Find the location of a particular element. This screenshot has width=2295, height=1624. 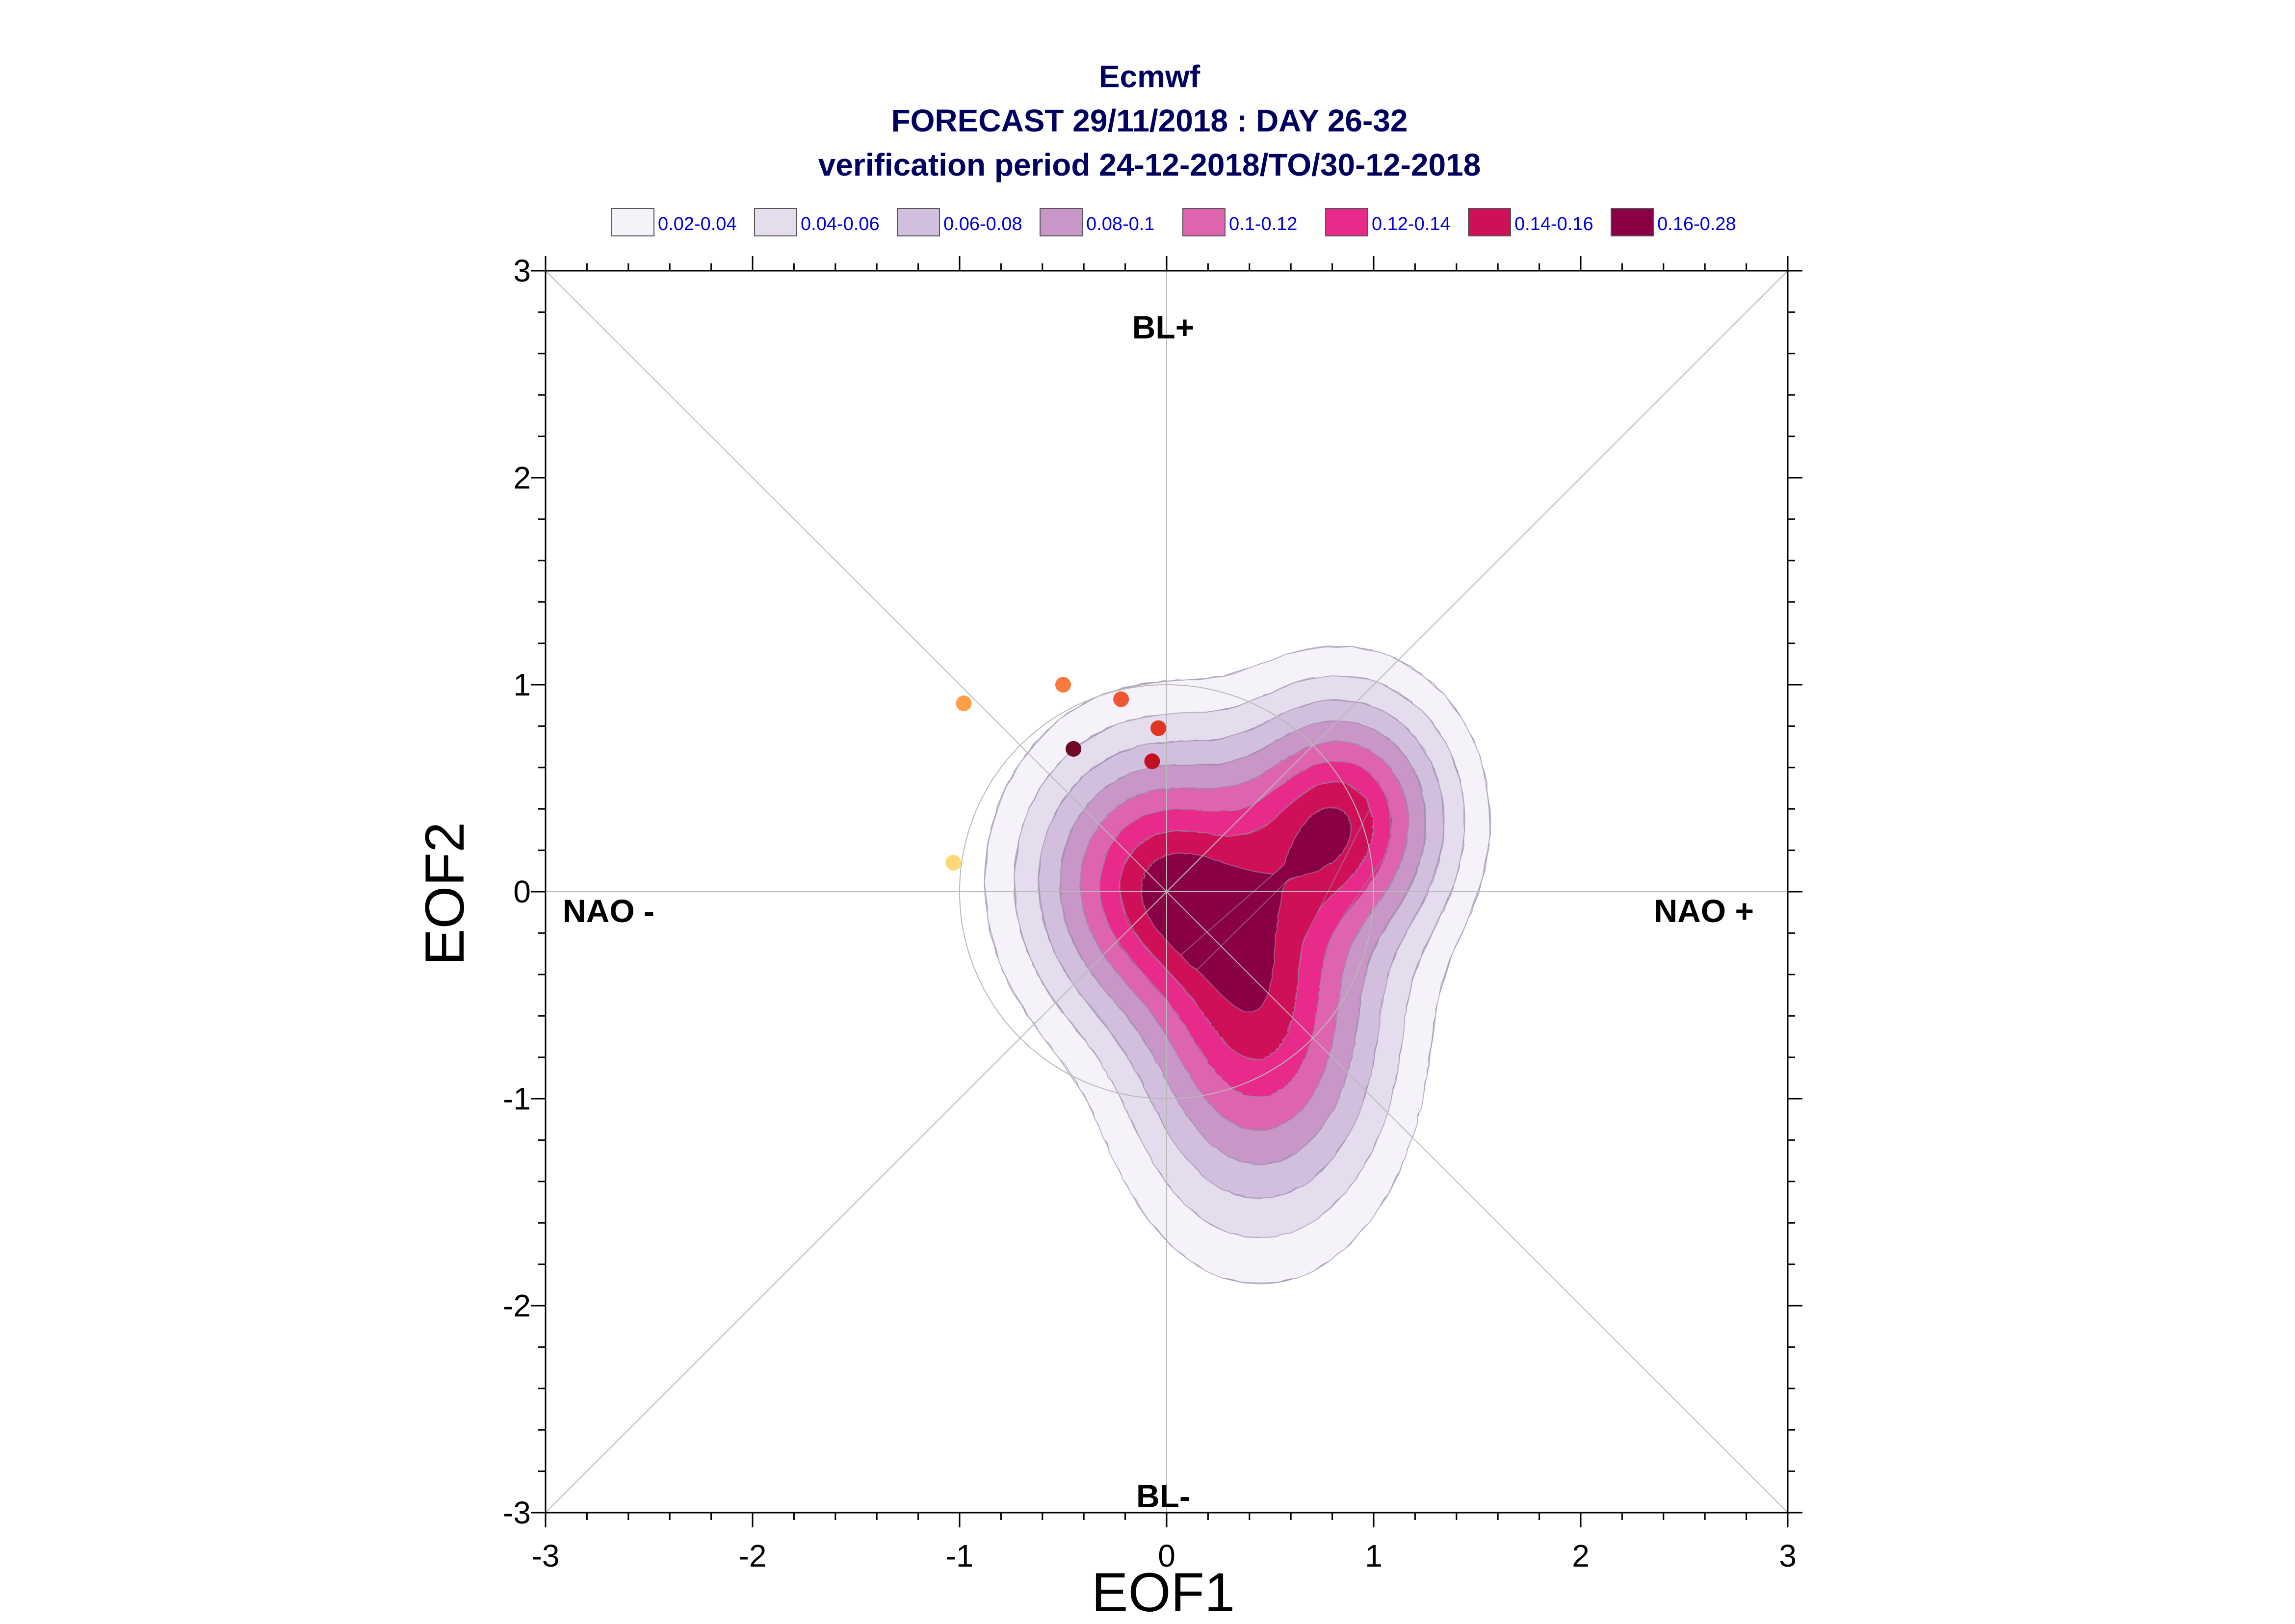

legend-label: 0.12-0.14 is located at coordinates (1411, 224).